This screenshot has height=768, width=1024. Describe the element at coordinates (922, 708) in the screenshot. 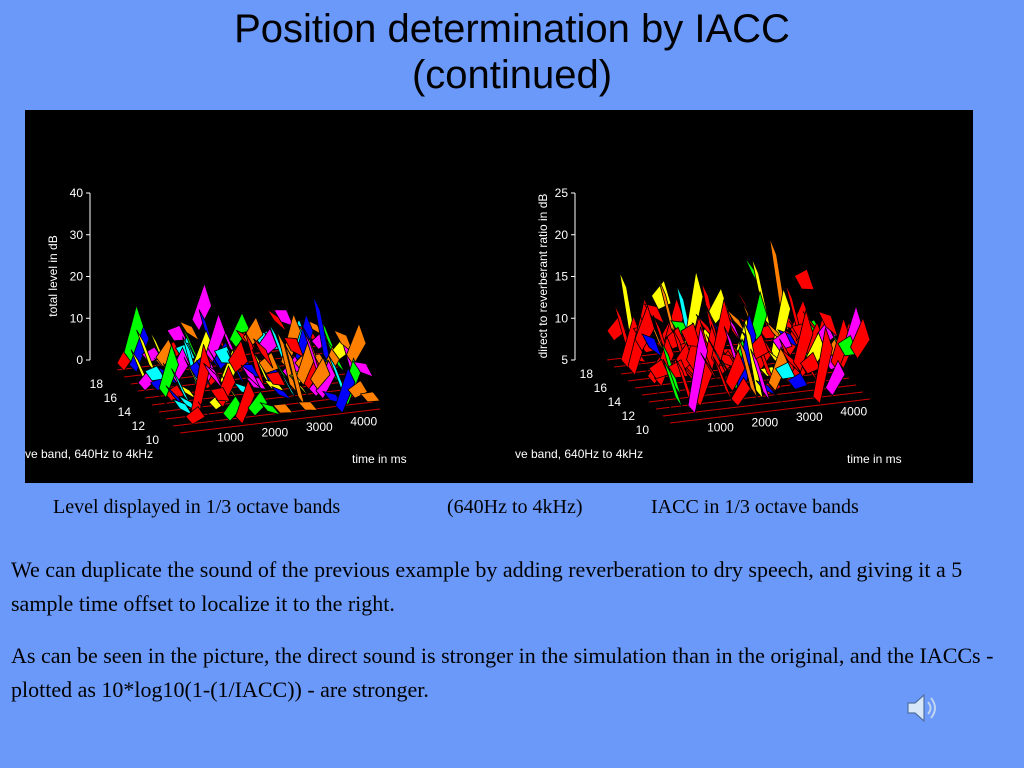

I see `speaker-icon` at that location.